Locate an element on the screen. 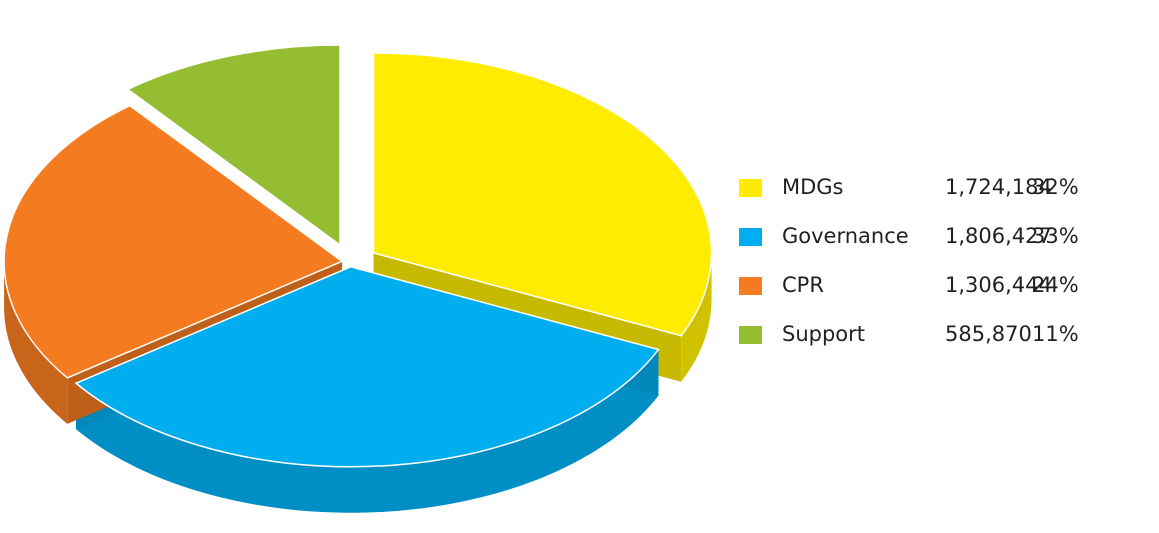 The height and width of the screenshot is (533, 1159). legend-percent: 24% is located at coordinates (1055, 285).